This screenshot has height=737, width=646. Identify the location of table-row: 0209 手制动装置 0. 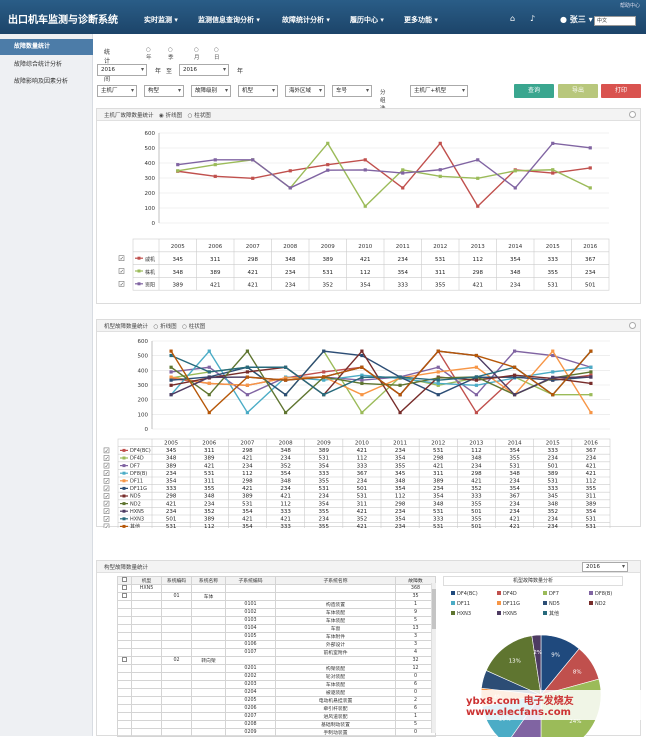
(277, 733).